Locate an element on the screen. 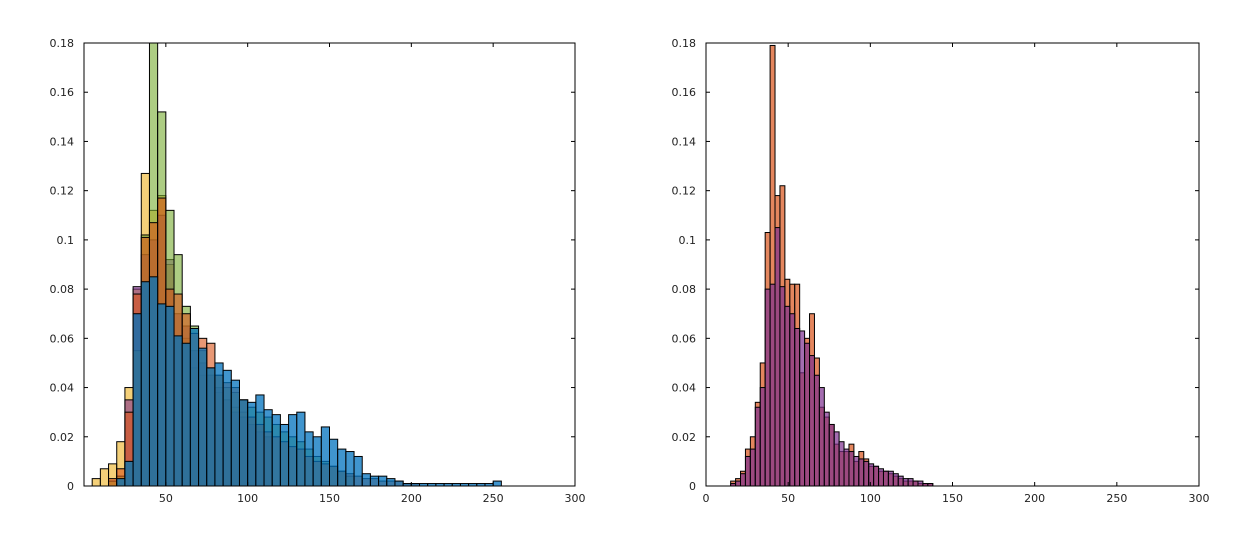 Image resolution: width=1260 pixels, height=550 pixels. x-tick-label: 250 is located at coordinates (1116, 498).